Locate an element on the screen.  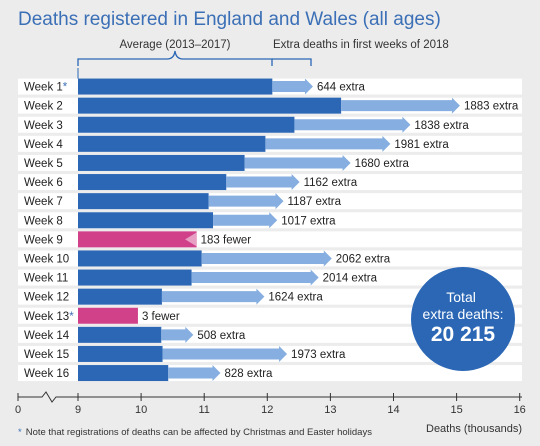
value-label: 508 extra is located at coordinates (221, 336).